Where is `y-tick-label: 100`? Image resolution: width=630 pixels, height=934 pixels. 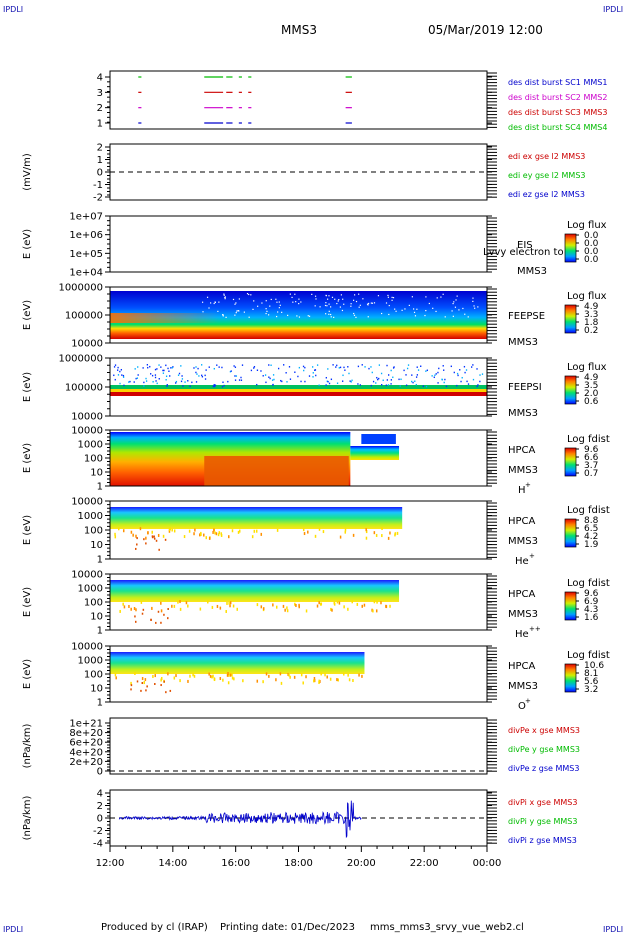
y-tick-label: 100 is located at coordinates (93, 531).